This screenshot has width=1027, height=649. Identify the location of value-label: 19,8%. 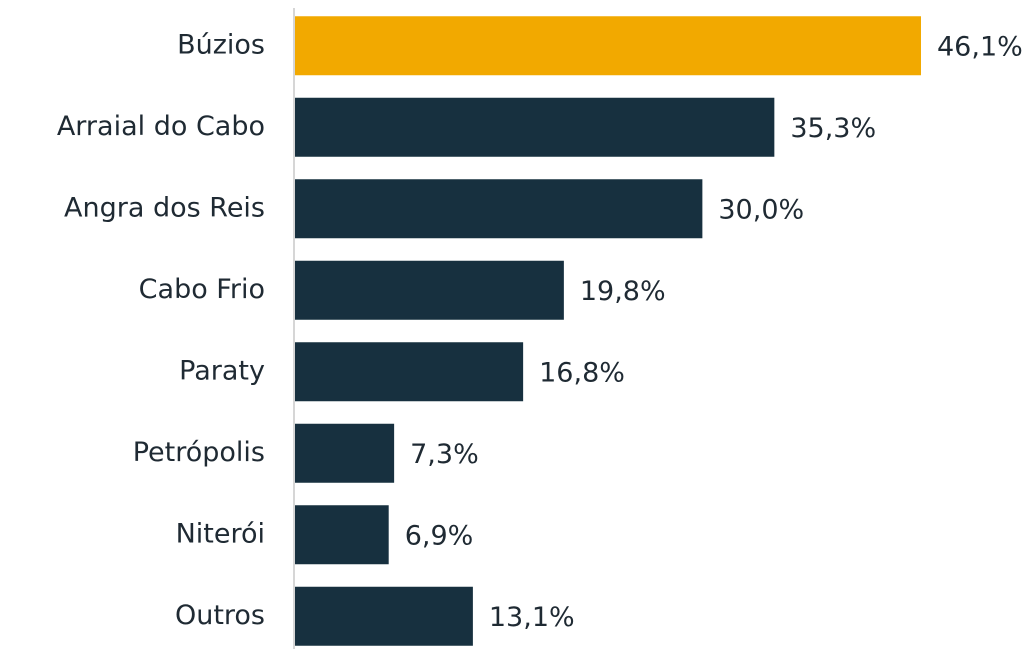
(623, 291).